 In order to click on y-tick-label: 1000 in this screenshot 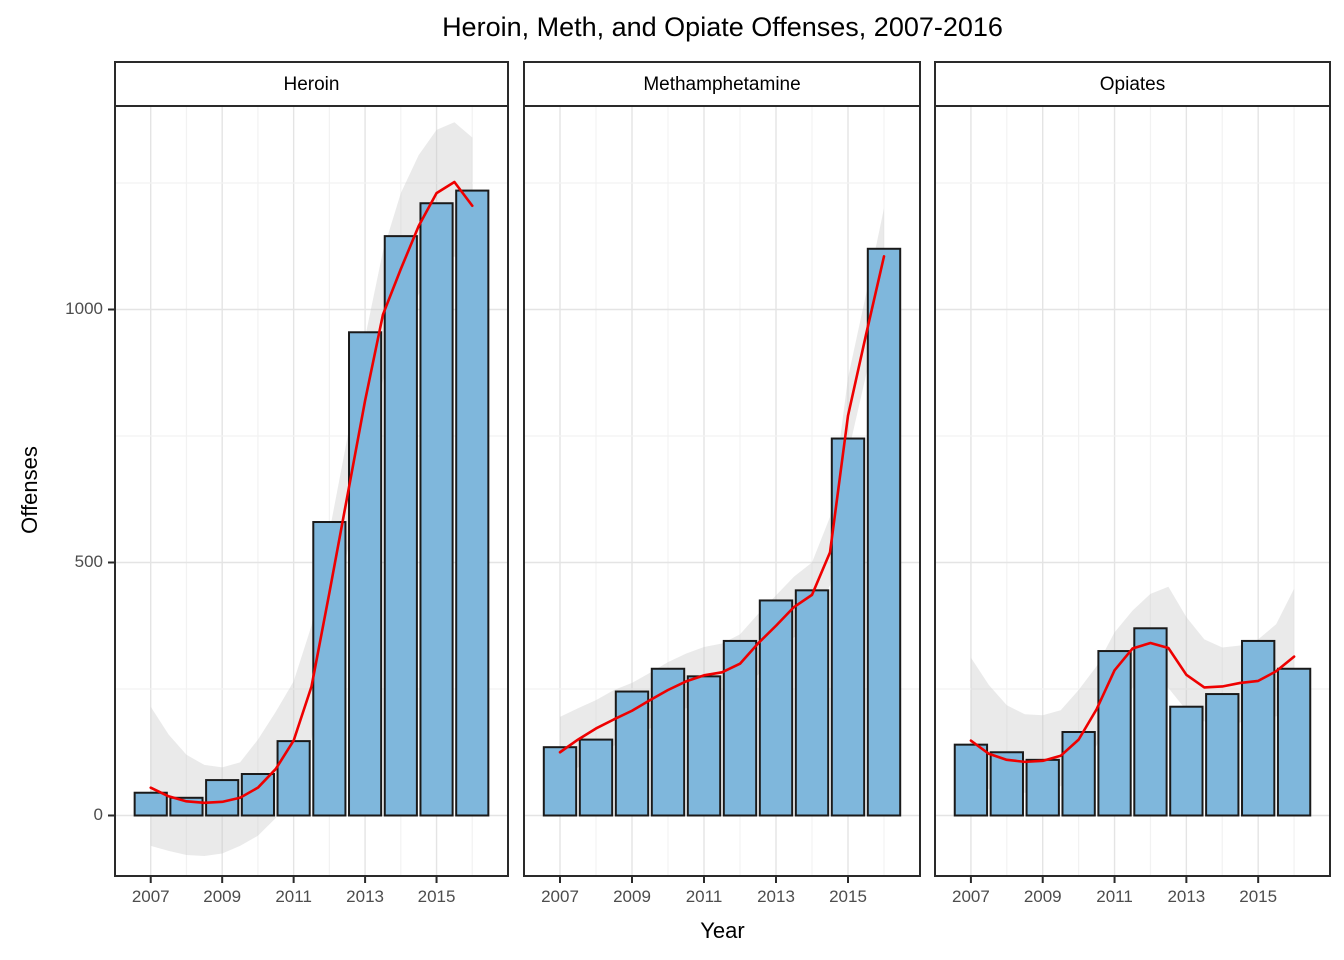, I will do `click(84, 308)`.